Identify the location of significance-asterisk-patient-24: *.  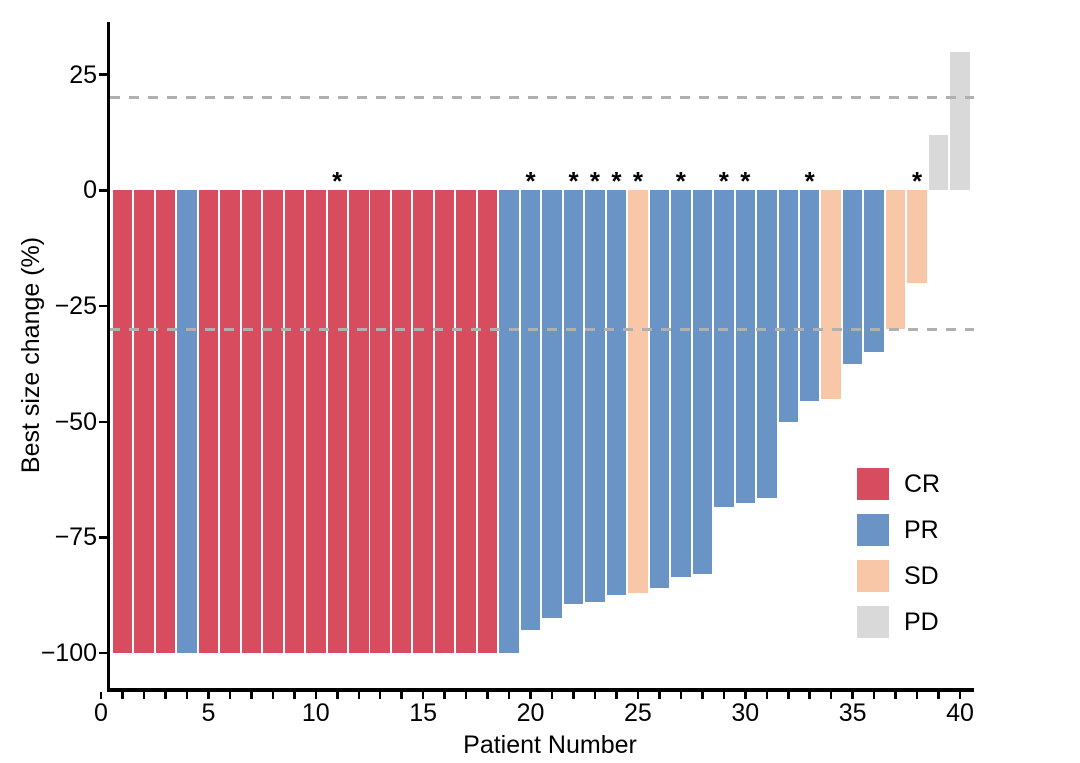
(616, 181).